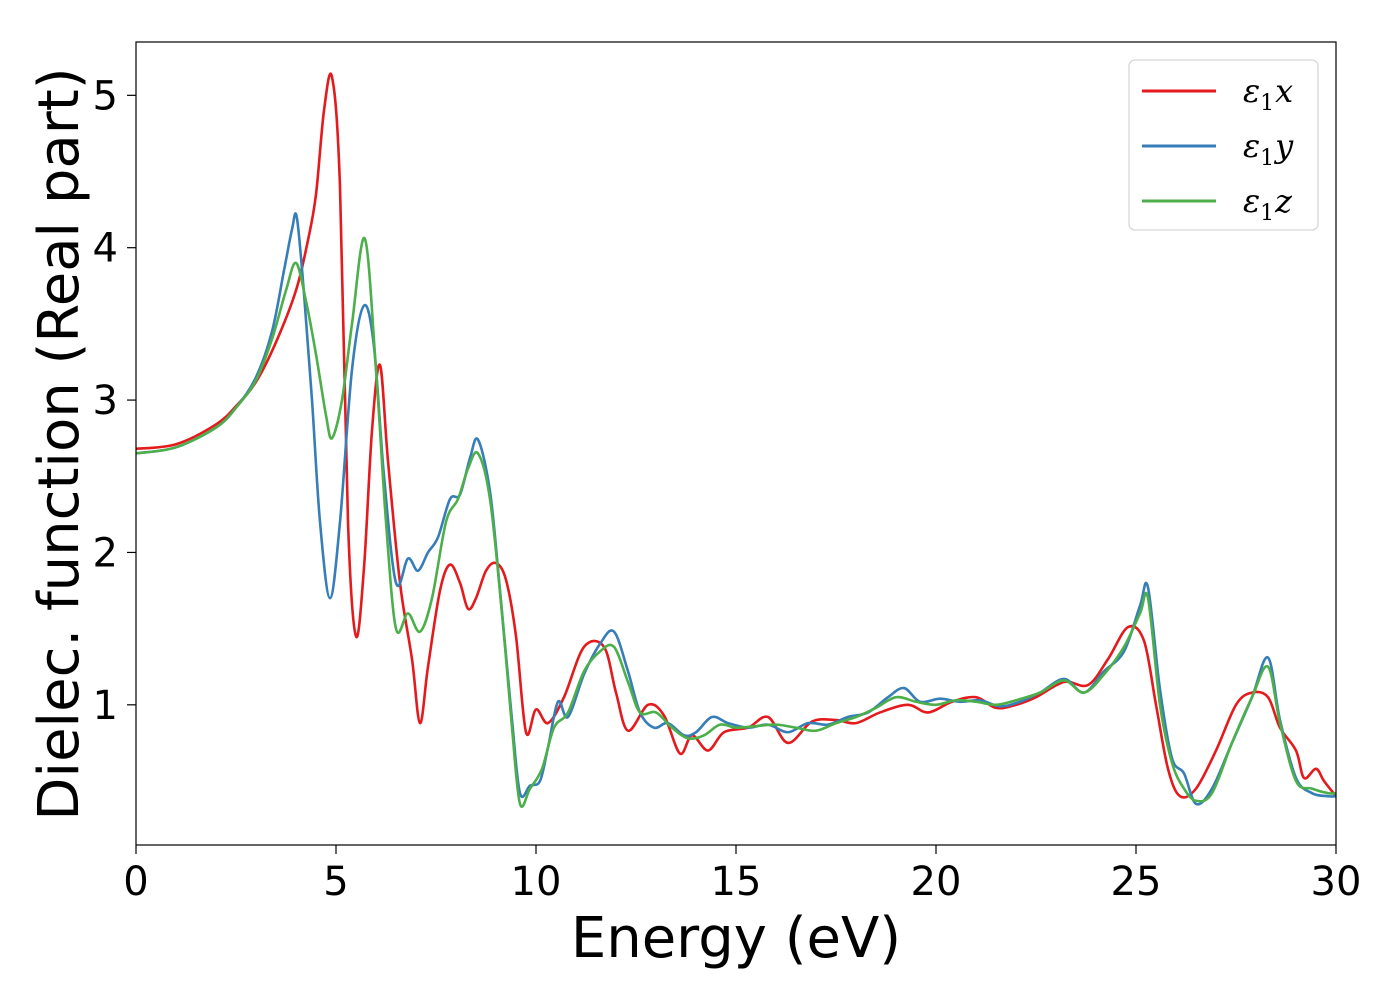  What do you see at coordinates (105, 553) in the screenshot?
I see `y-tick-label-2: 2` at bounding box center [105, 553].